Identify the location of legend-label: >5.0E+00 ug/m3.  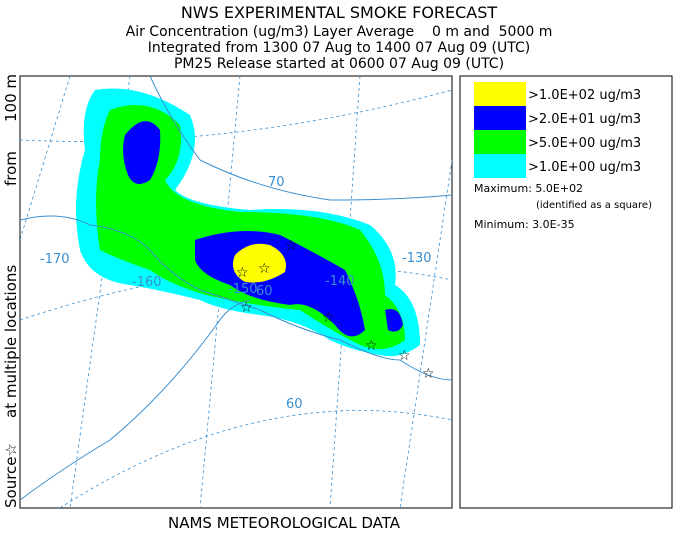
(584, 143).